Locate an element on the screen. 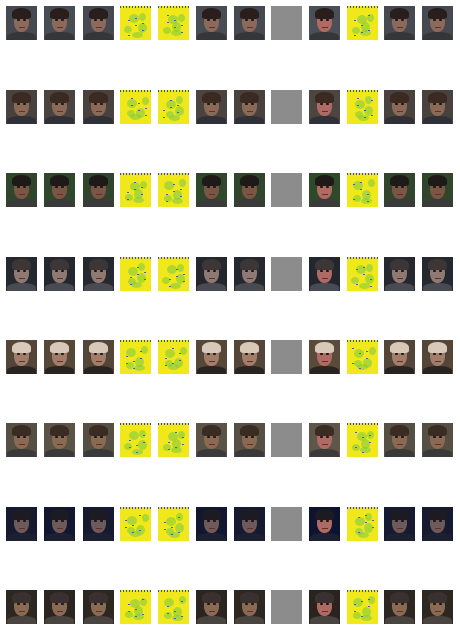 The width and height of the screenshot is (460, 628). face-tile-variant-c is located at coordinates (211, 23).